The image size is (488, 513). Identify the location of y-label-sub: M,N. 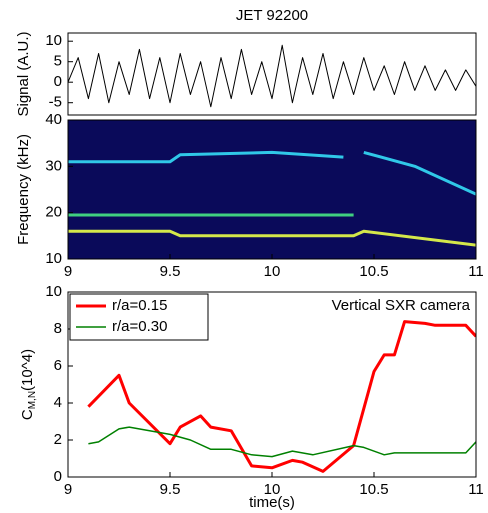
(32, 400).